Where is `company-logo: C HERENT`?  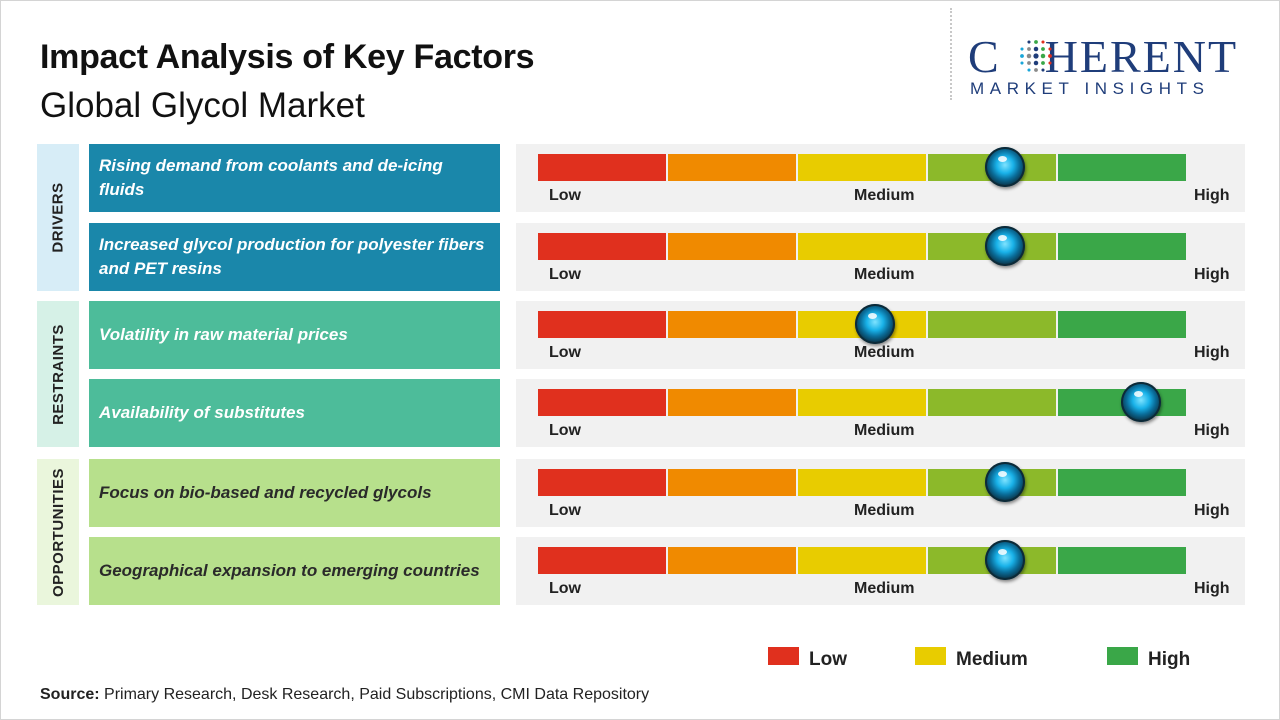
company-logo: C HERENT is located at coordinates (1103, 56).